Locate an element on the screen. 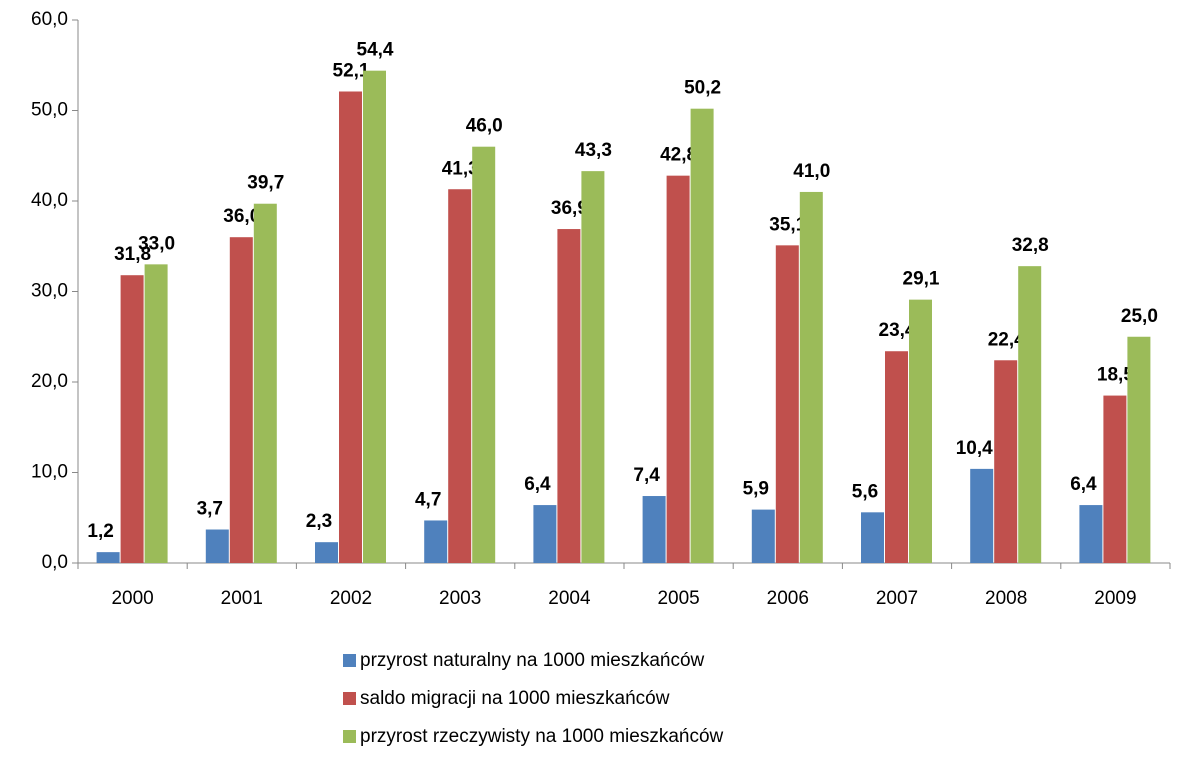 The image size is (1189, 758). value-label: 41,3 is located at coordinates (460, 168).